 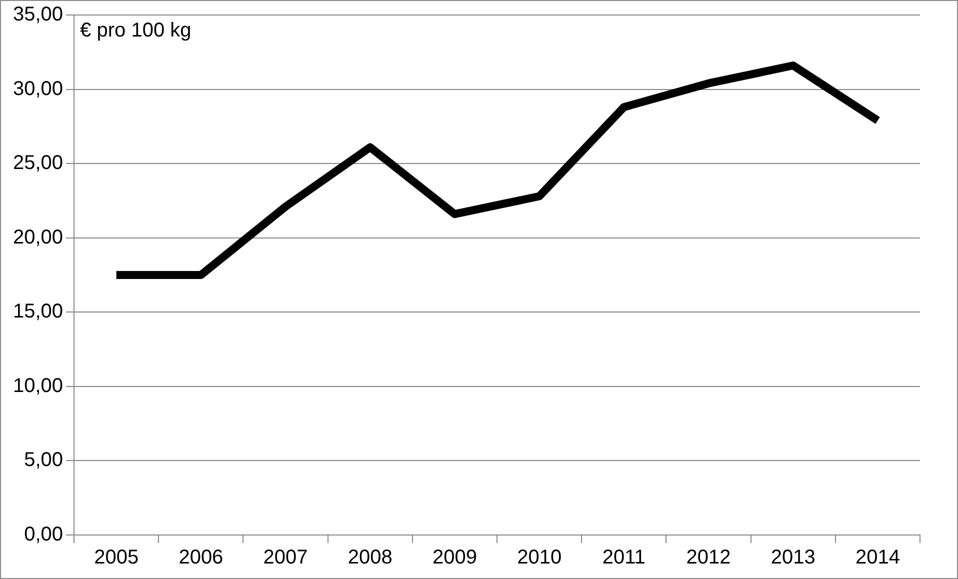 I want to click on x-tick-label: 2007, so click(x=285, y=557).